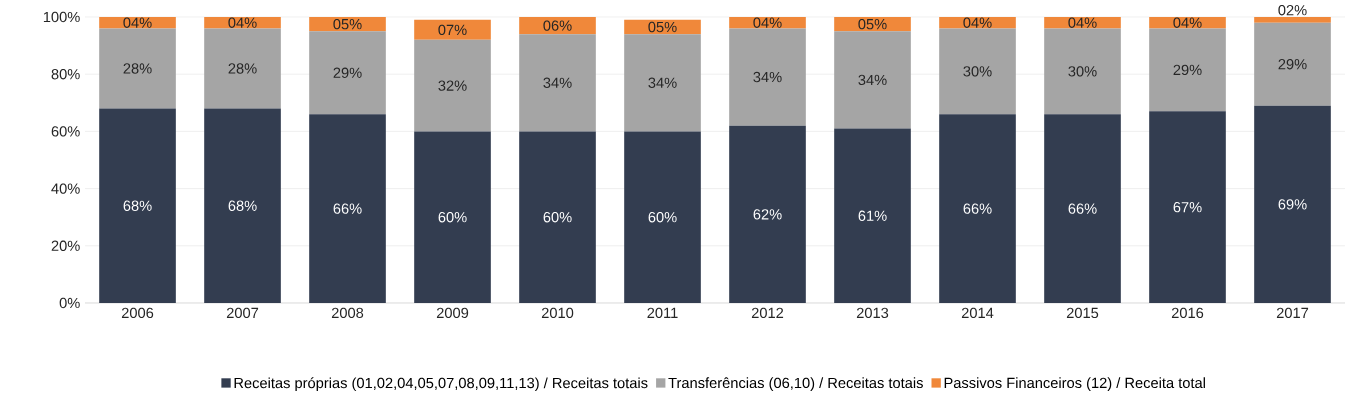 The width and height of the screenshot is (1359, 409). I want to click on data-label: 69%, so click(1292, 204).